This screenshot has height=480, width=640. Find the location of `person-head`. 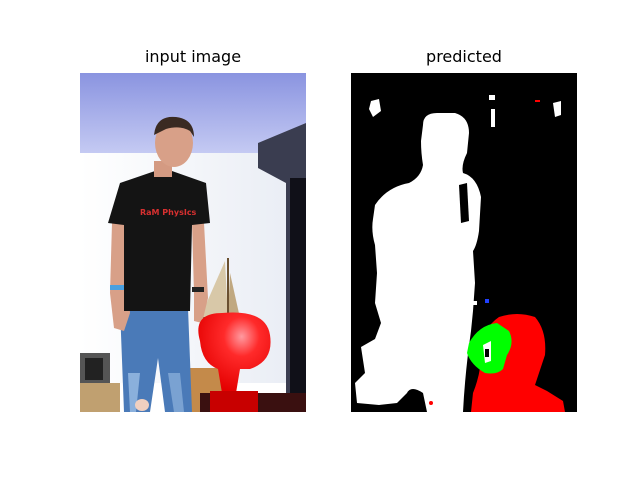

person-head is located at coordinates (174, 143).